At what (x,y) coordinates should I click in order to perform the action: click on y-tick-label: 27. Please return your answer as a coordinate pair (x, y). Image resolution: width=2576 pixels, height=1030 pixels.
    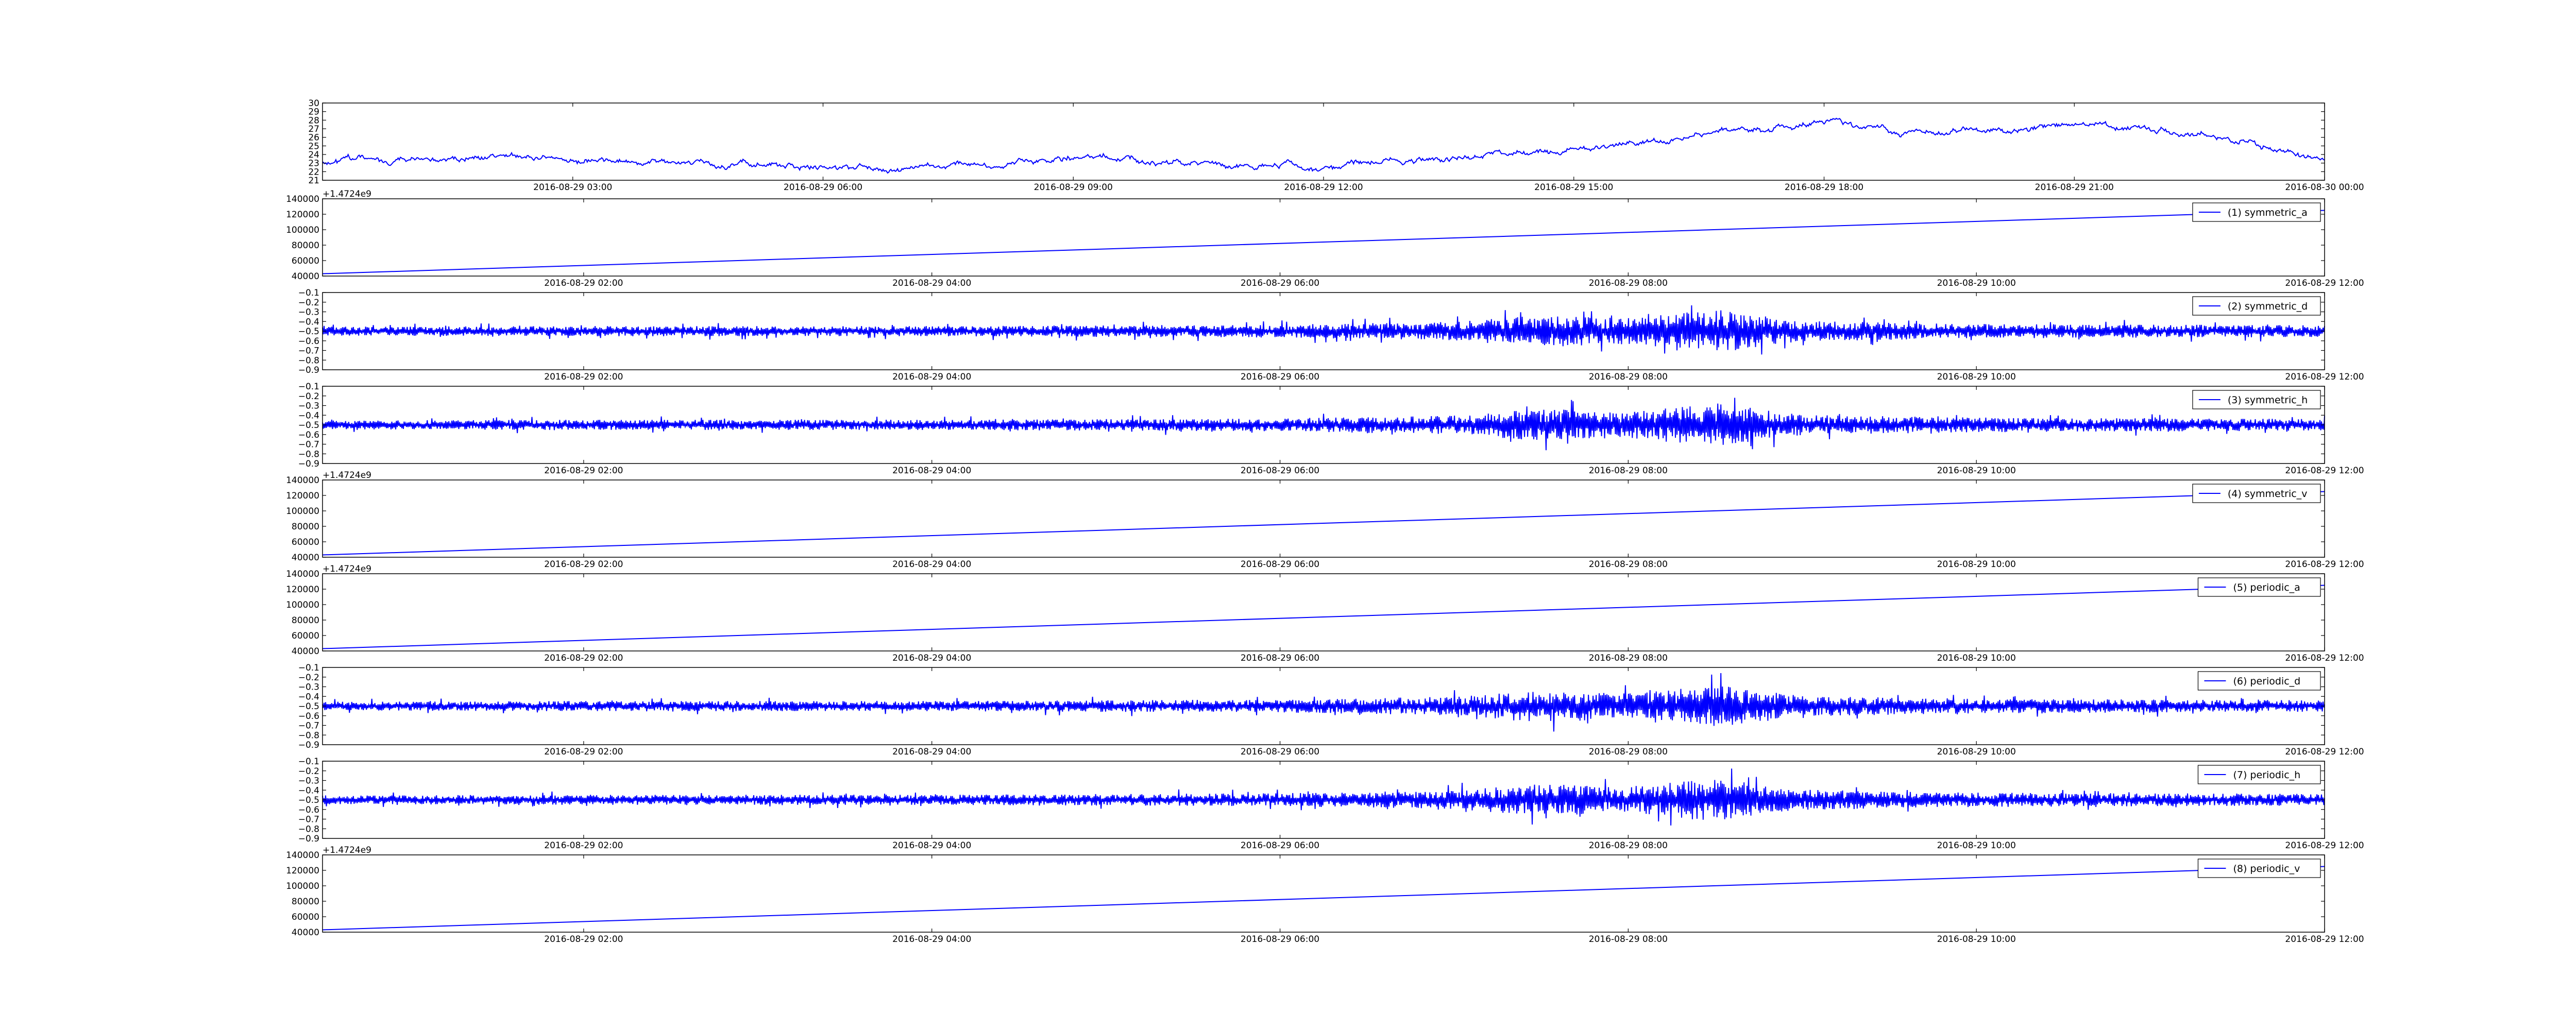
    Looking at the image, I should click on (313, 129).